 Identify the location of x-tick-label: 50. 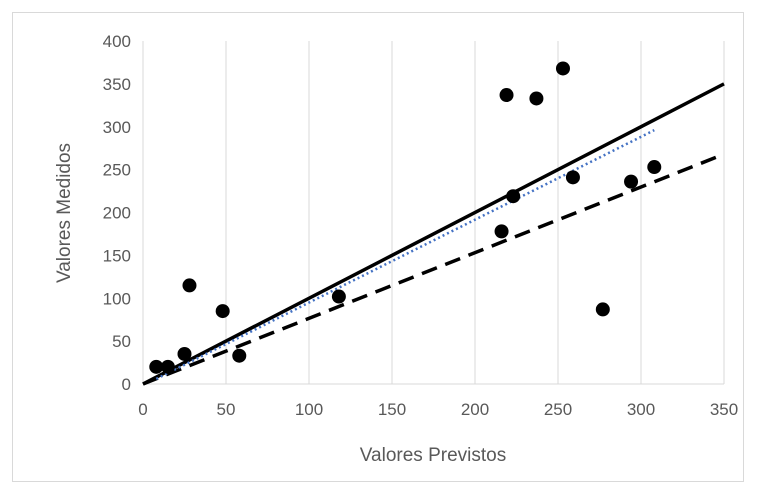
(226, 409).